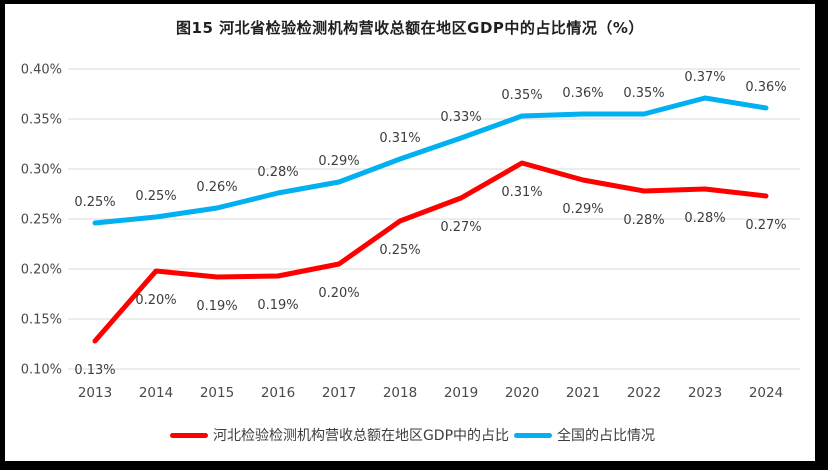 The image size is (828, 470). What do you see at coordinates (460, 117) in the screenshot?
I see `data-label: 0.33%` at bounding box center [460, 117].